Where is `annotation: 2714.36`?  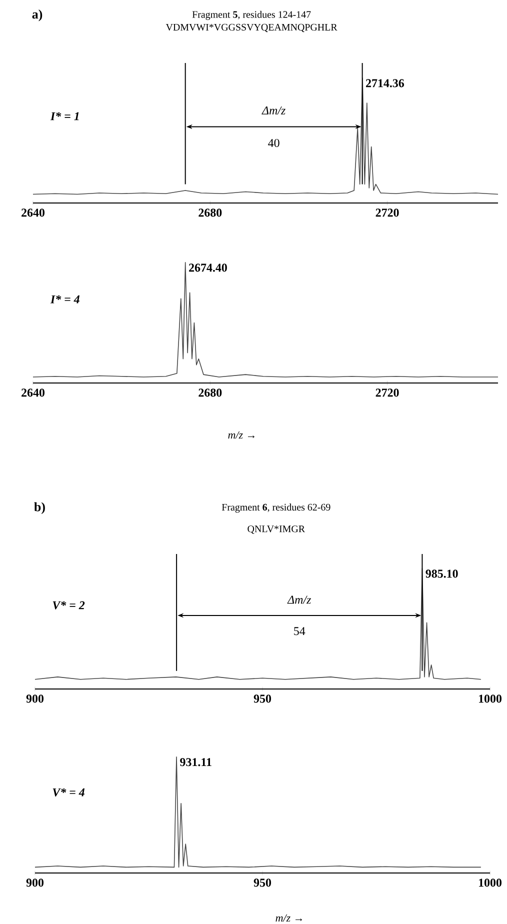
annotation: 2714.36 is located at coordinates (385, 83).